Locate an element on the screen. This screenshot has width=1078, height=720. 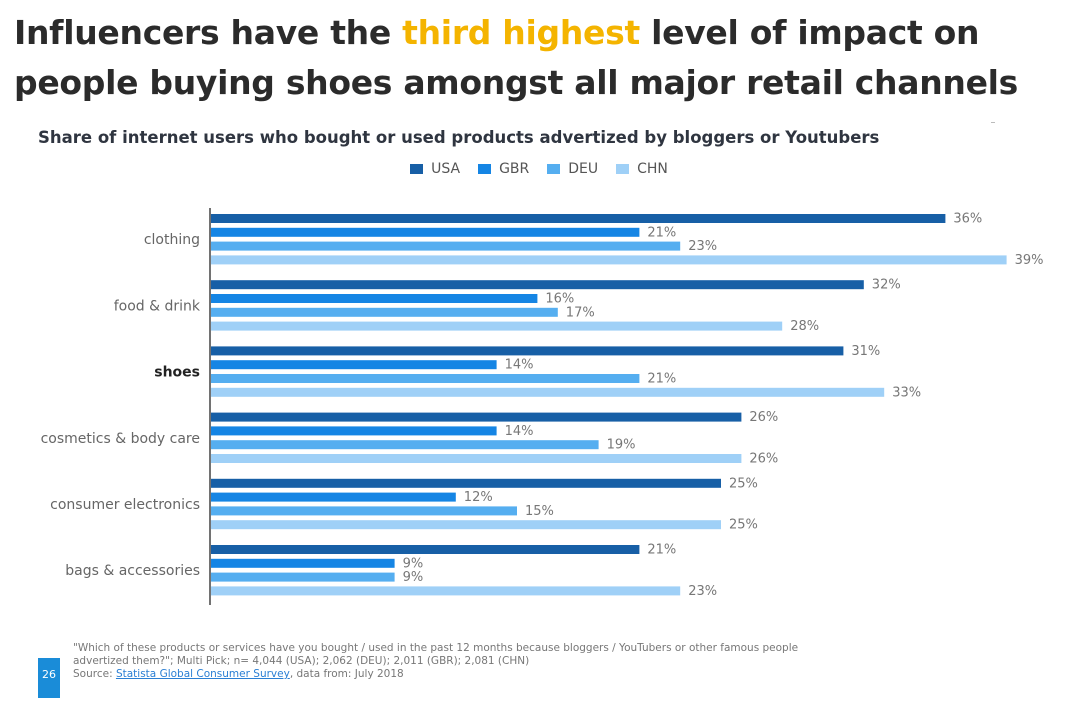
data-label: 31% is located at coordinates (865, 351).